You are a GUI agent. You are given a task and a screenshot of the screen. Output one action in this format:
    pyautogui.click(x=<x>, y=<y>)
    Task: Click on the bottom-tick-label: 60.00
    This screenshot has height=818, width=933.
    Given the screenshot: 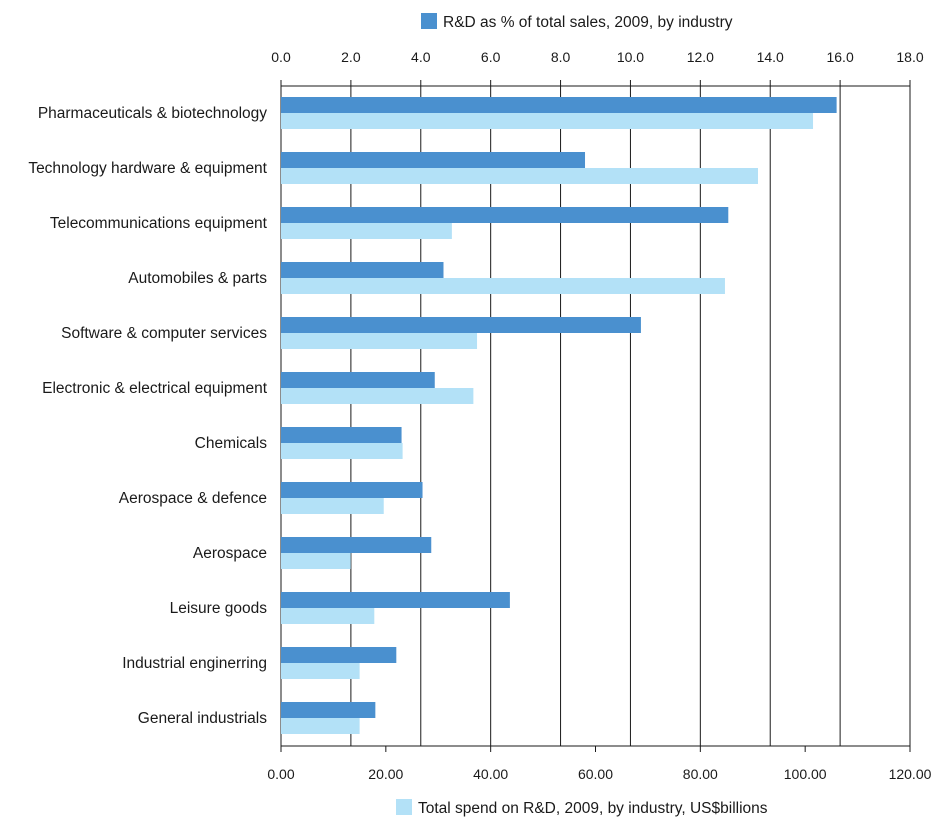 What is the action you would take?
    pyautogui.click(x=595, y=774)
    